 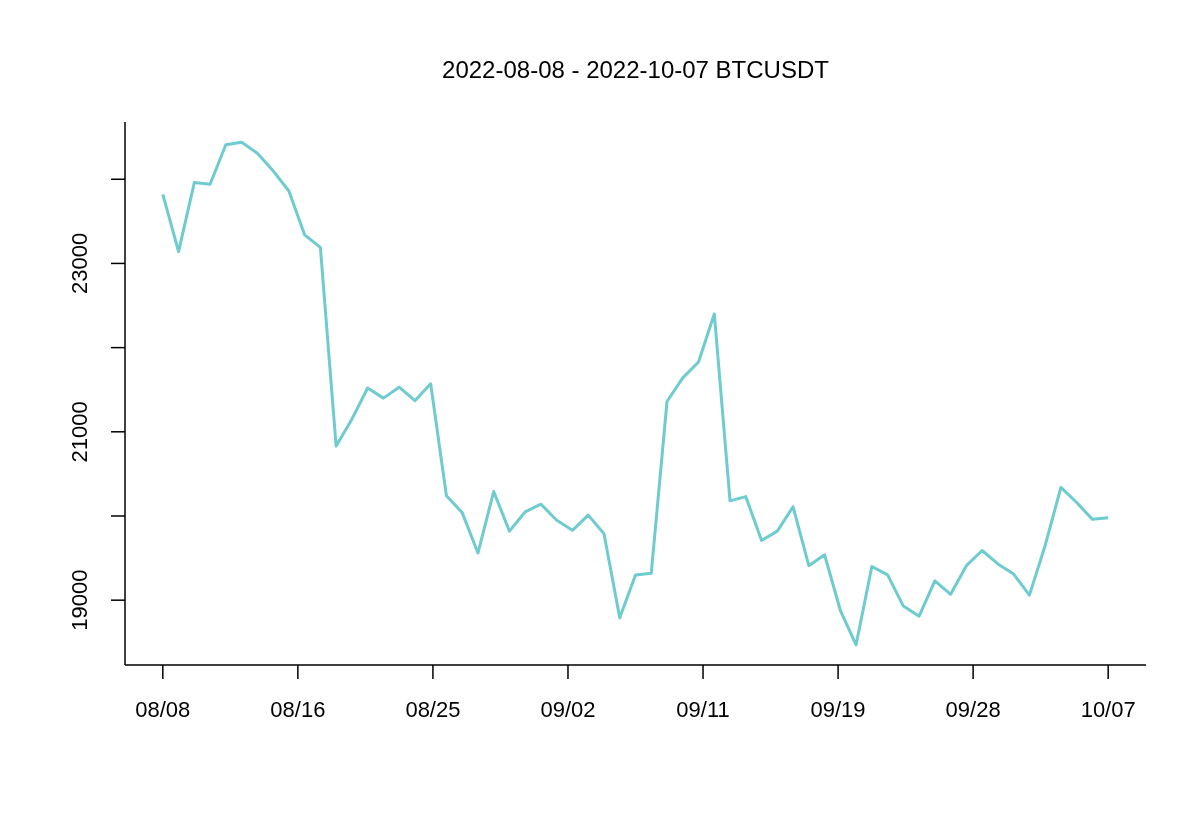 I want to click on x-tick-label: 09/02, so click(x=568, y=709).